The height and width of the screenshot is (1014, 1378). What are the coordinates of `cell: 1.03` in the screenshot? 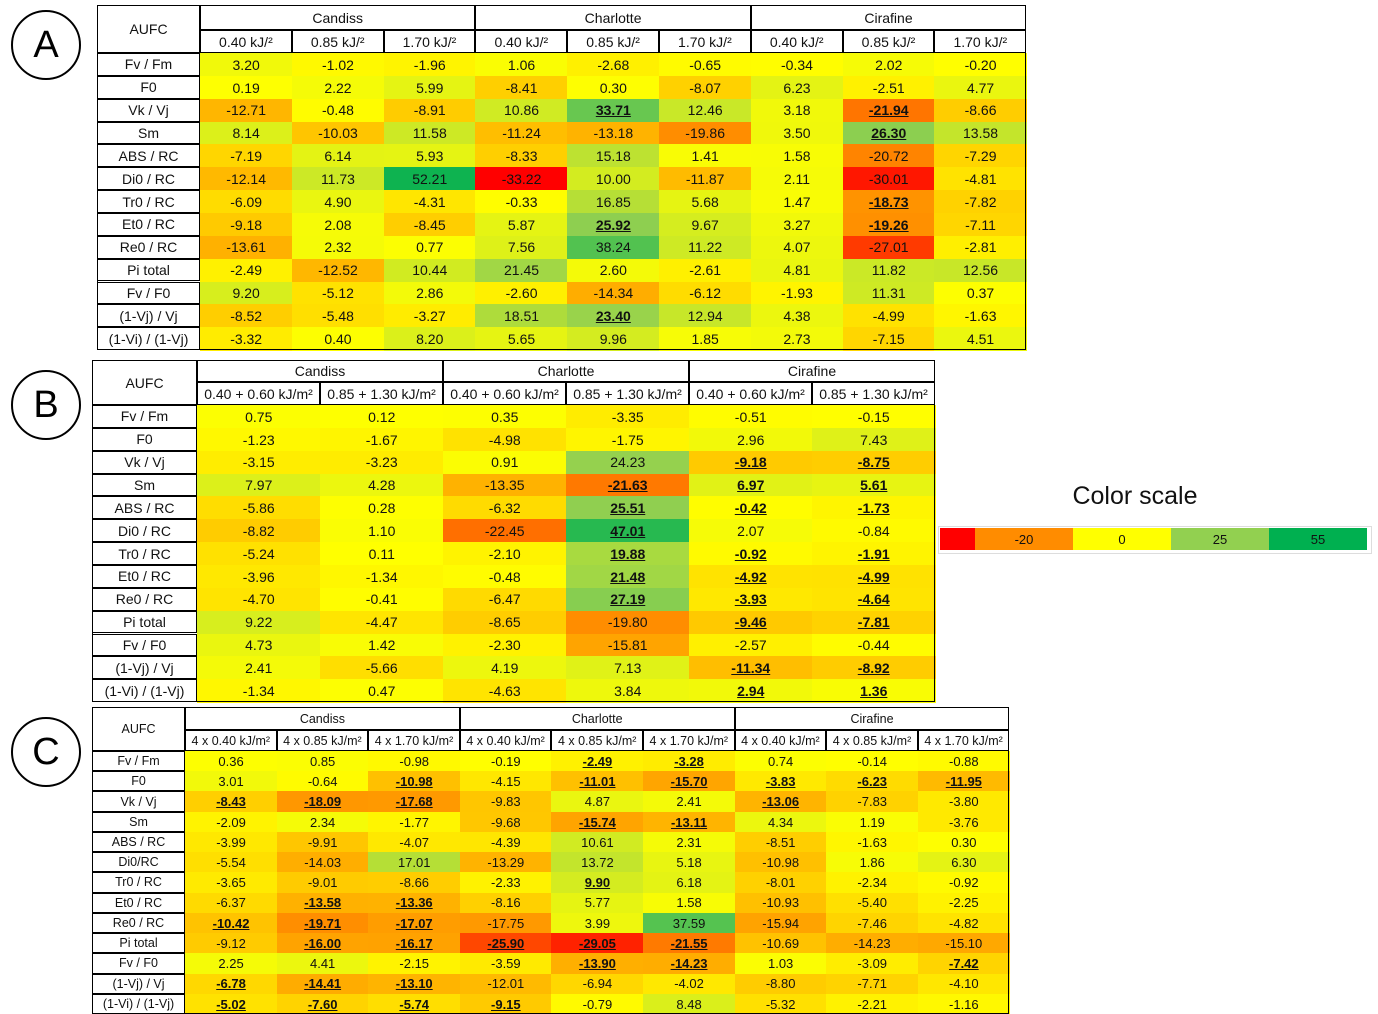 It's located at (780, 964).